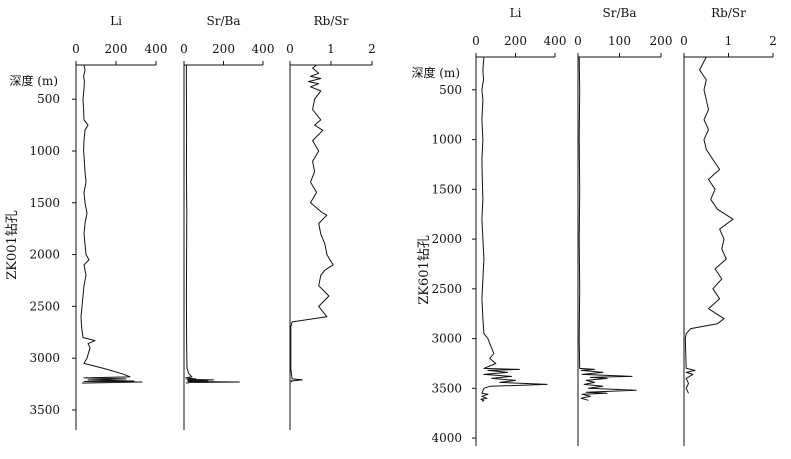 This screenshot has width=791, height=459. I want to click on x-tick-label: 100, so click(619, 41).